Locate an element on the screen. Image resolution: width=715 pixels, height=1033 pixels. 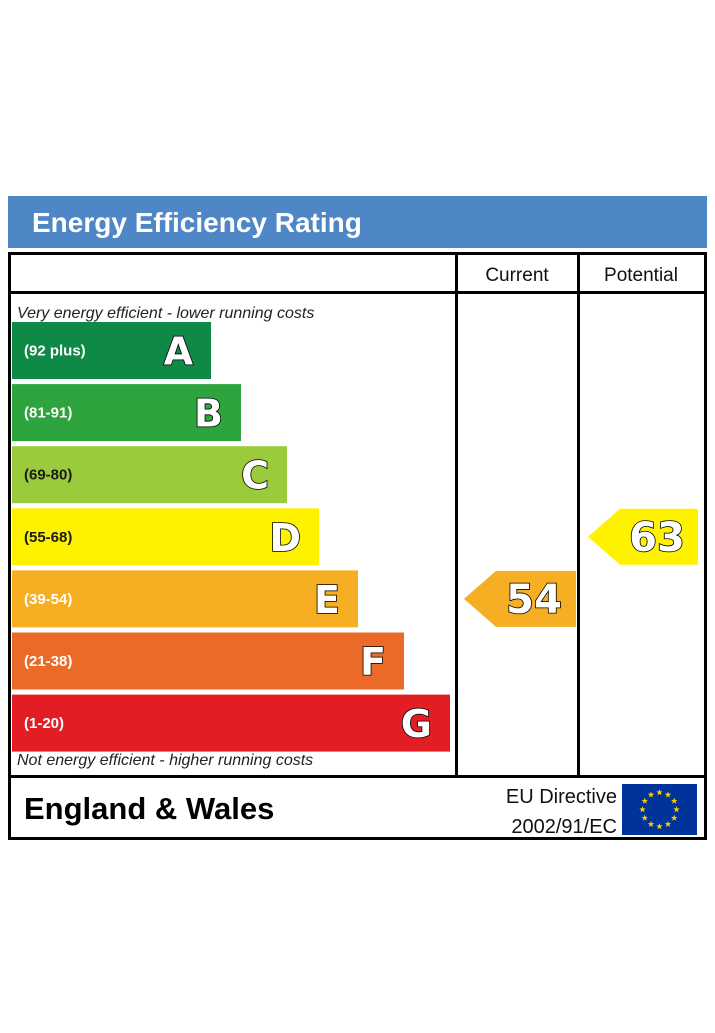
eu-flag-icon is located at coordinates (659, 809).